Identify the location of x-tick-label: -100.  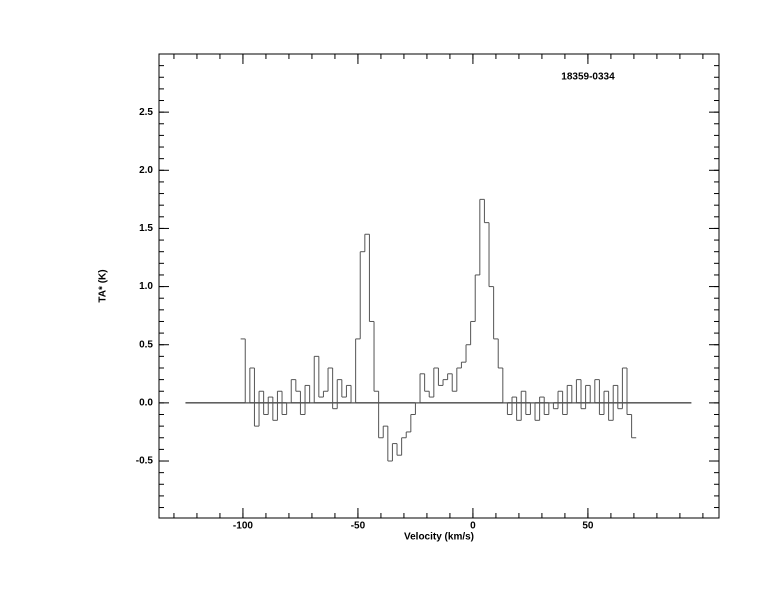
(243, 526).